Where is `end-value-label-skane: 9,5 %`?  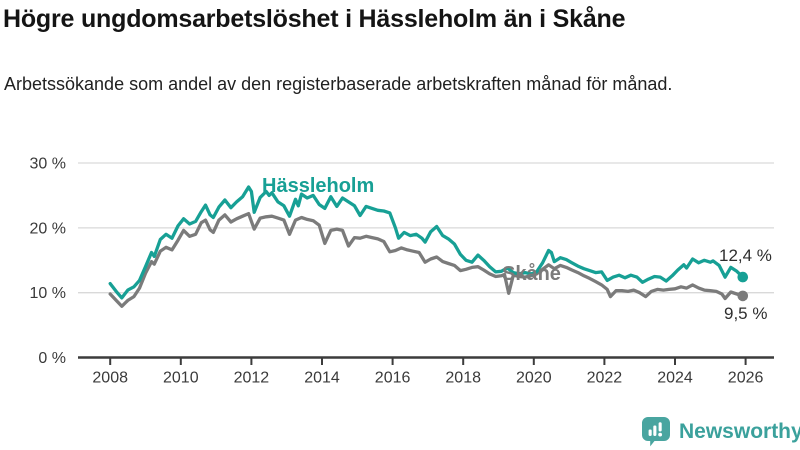
end-value-label-skane: 9,5 % is located at coordinates (746, 313).